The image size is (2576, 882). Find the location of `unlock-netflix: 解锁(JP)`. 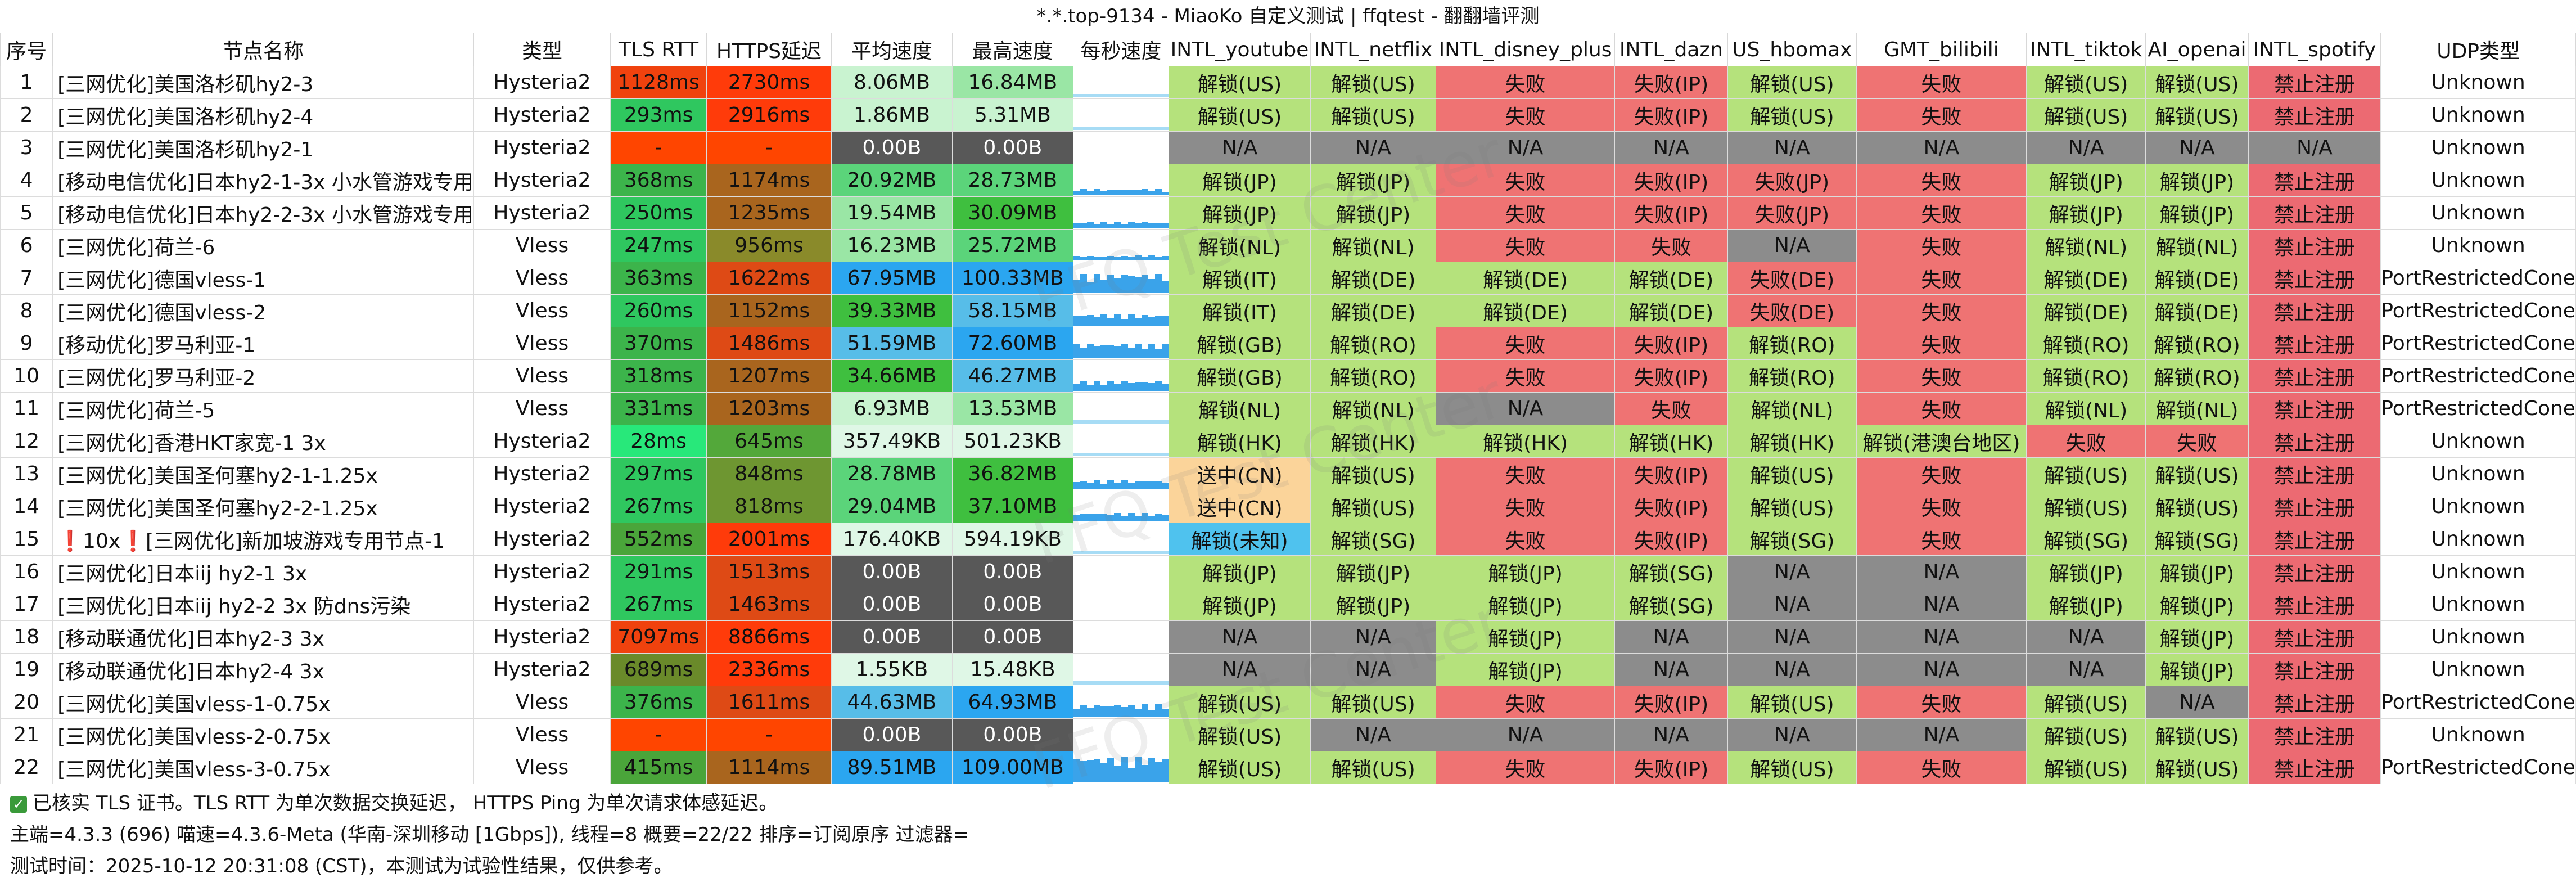

unlock-netflix: 解锁(JP) is located at coordinates (1374, 180).